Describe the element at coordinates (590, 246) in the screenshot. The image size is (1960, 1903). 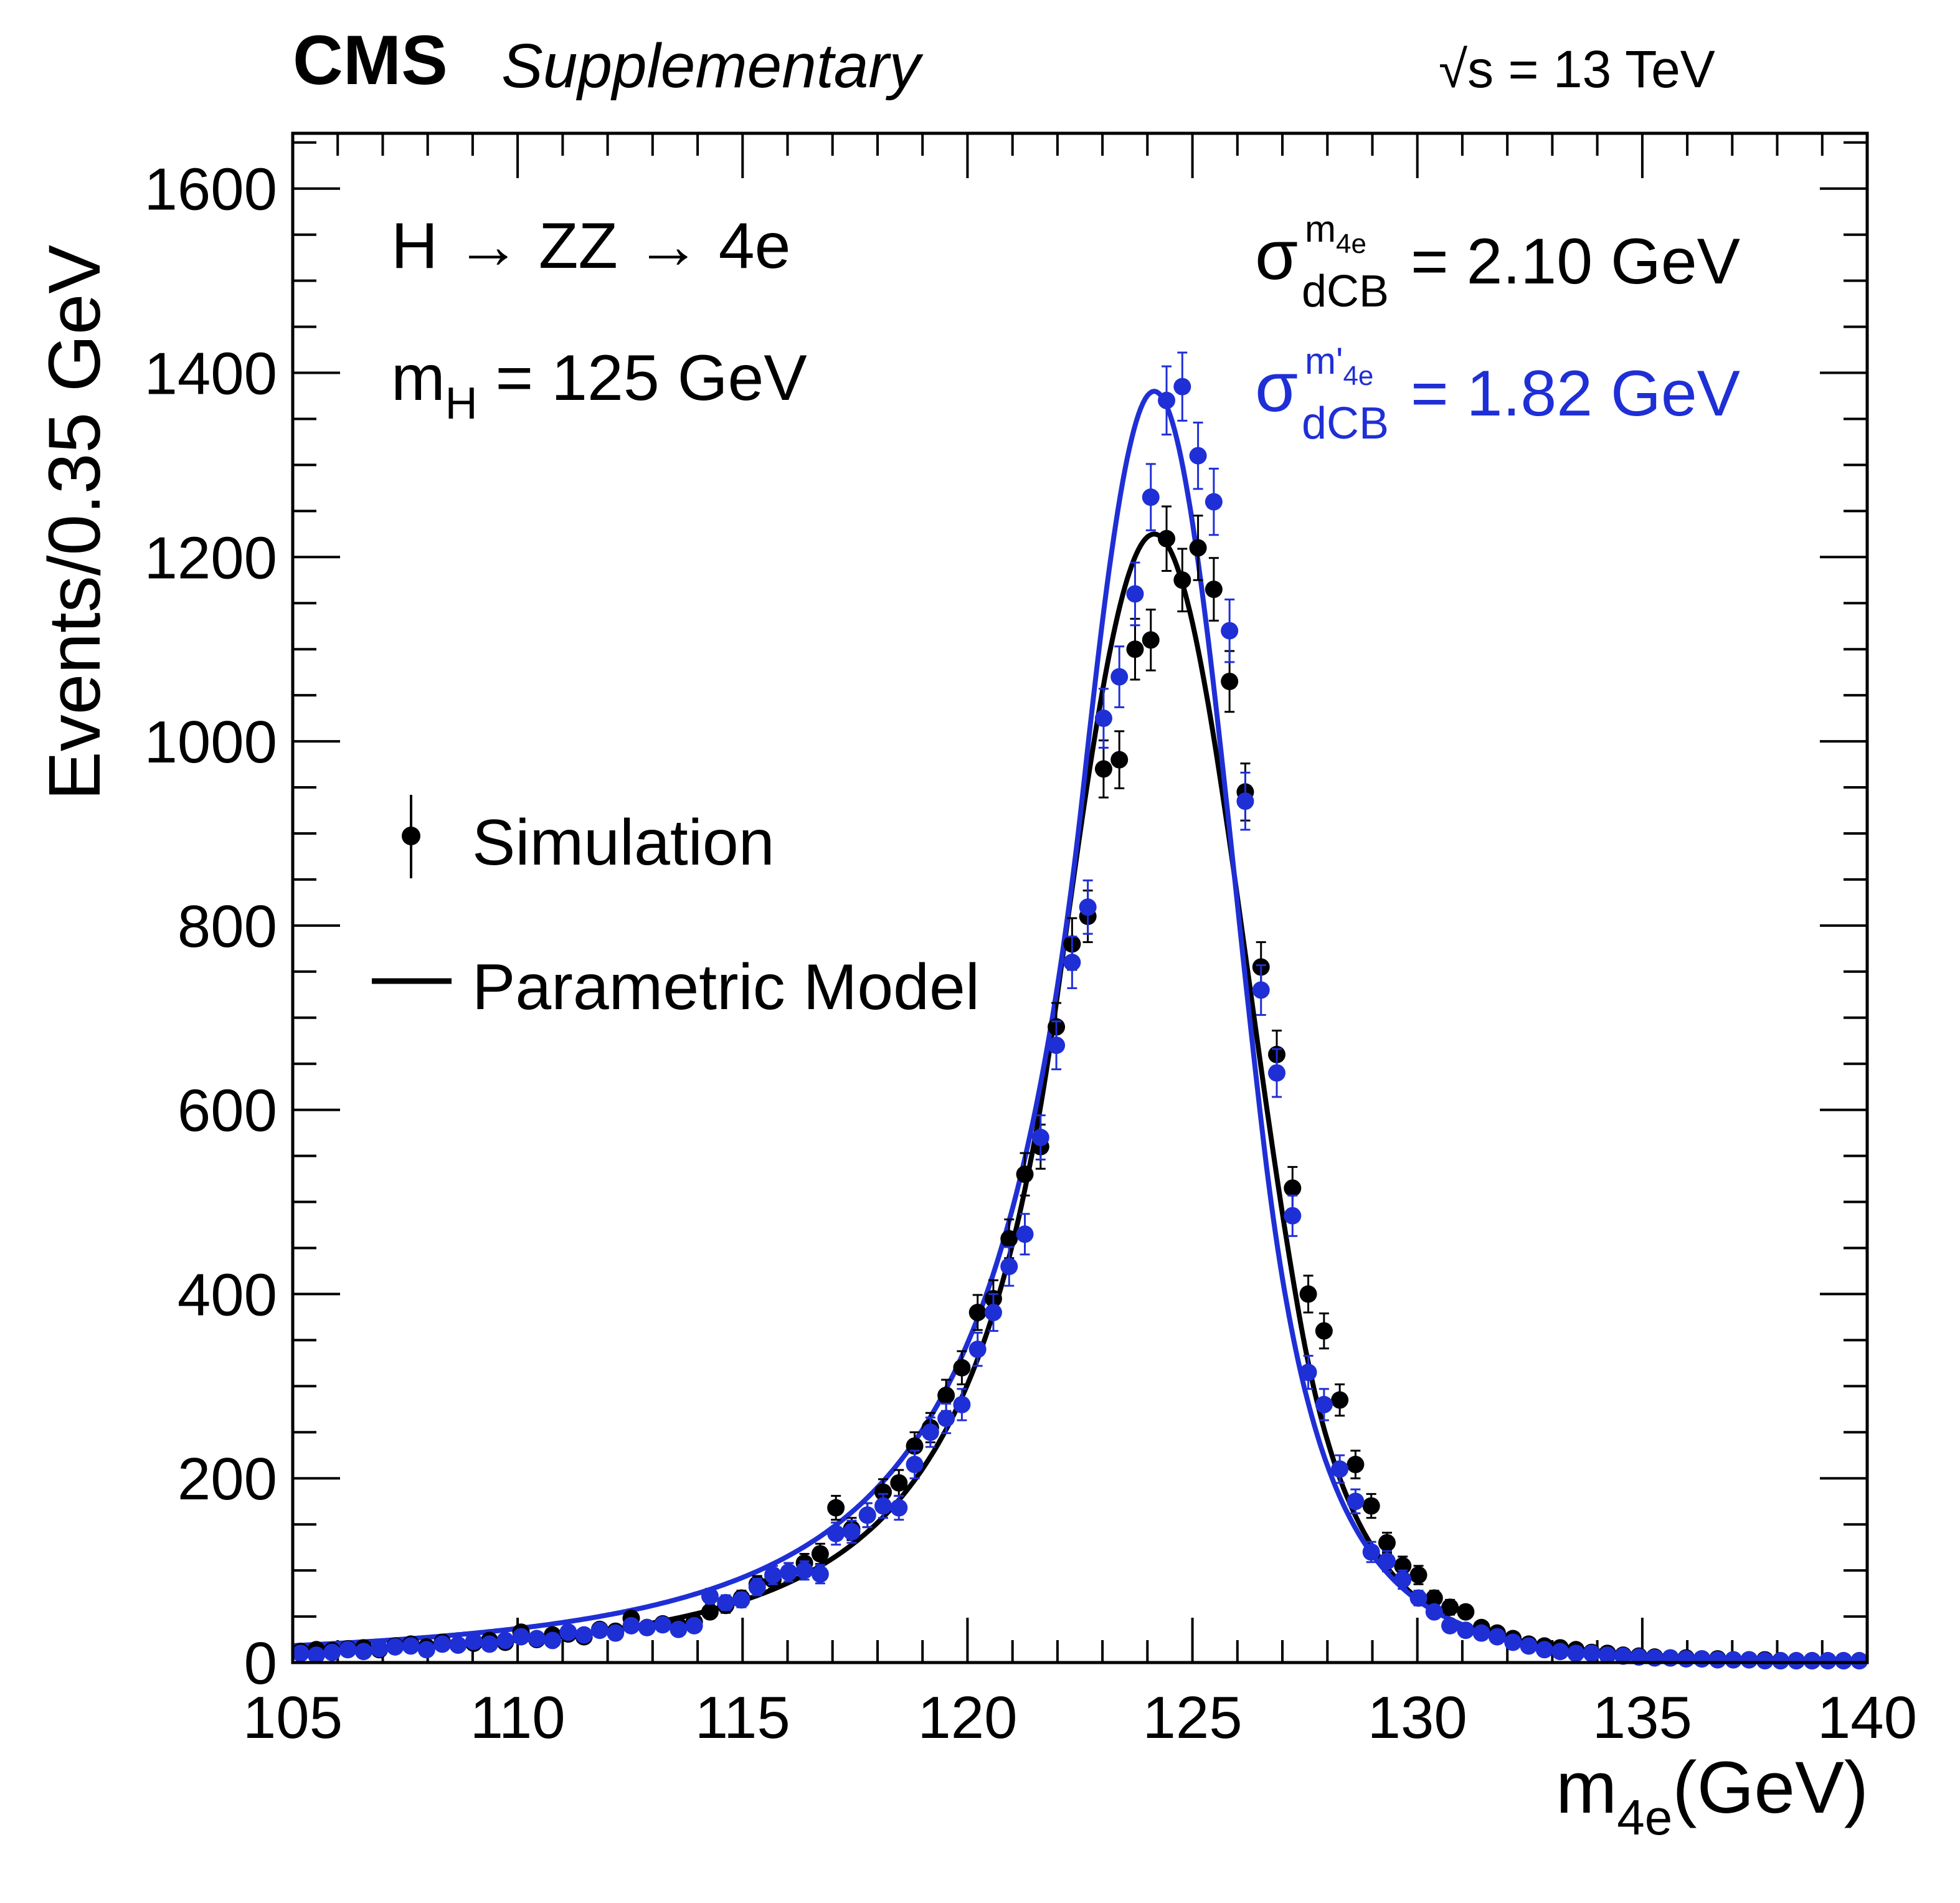
I see `process-label: H → ZZ → 4e` at that location.